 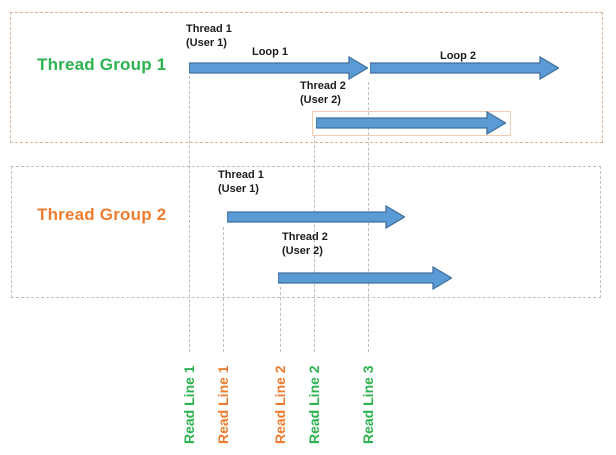 What do you see at coordinates (464, 68) in the screenshot?
I see `group1-thread1-loop2-arrow` at bounding box center [464, 68].